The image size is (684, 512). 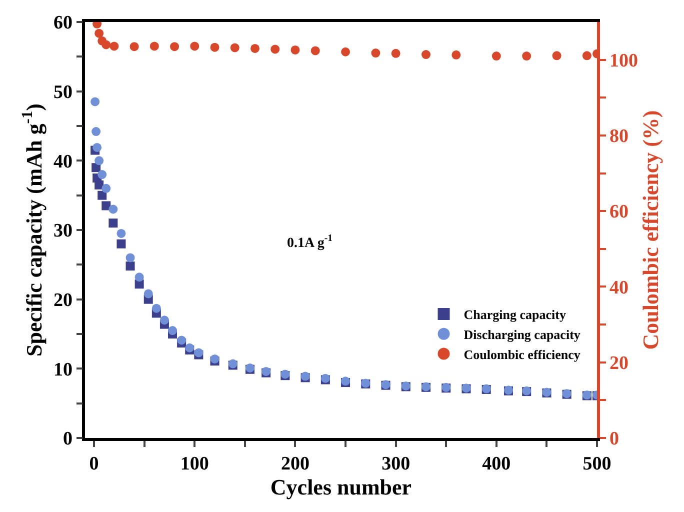 What do you see at coordinates (62, 369) in the screenshot?
I see `y-tick-label: 10` at bounding box center [62, 369].